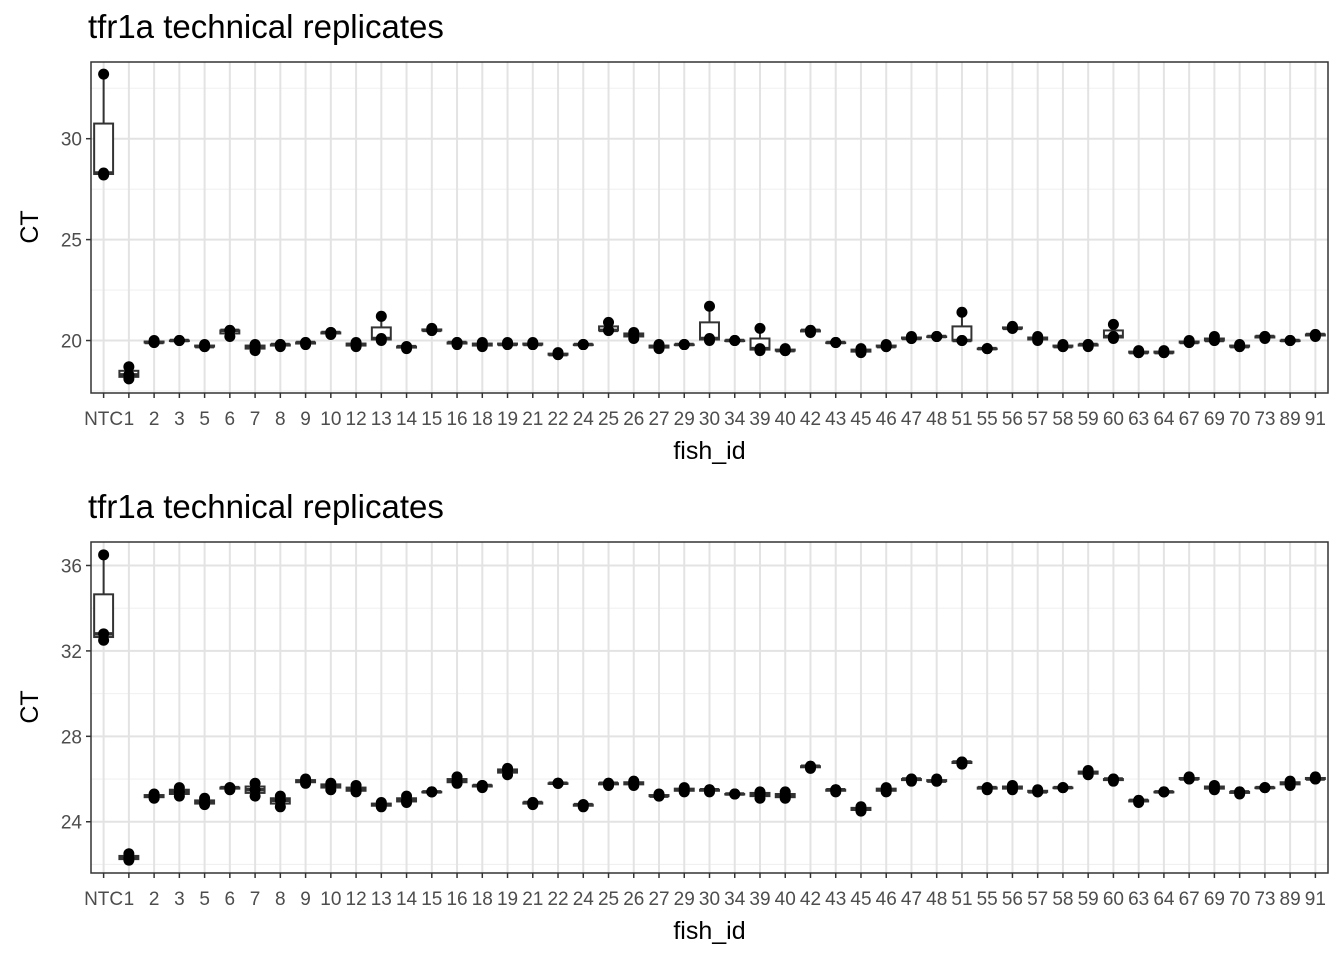  I want to click on y-tick-label: 30, so click(71, 140).